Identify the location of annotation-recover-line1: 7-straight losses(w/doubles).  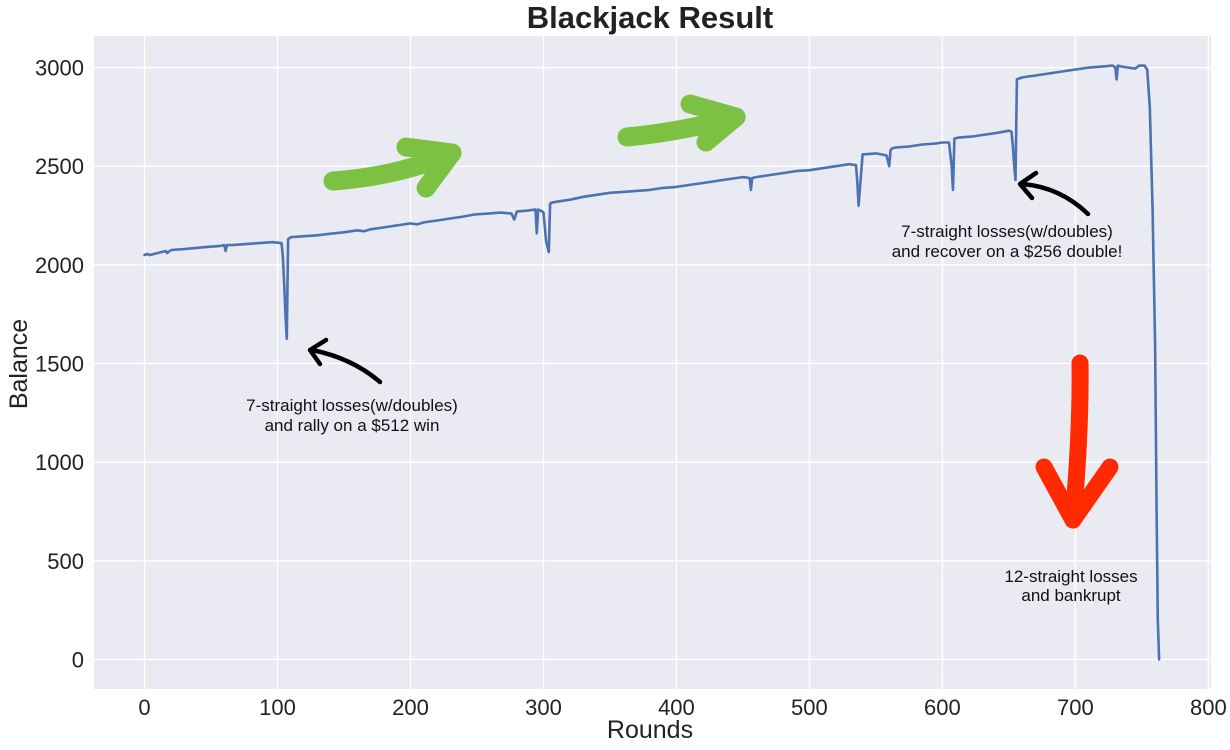
(1007, 231).